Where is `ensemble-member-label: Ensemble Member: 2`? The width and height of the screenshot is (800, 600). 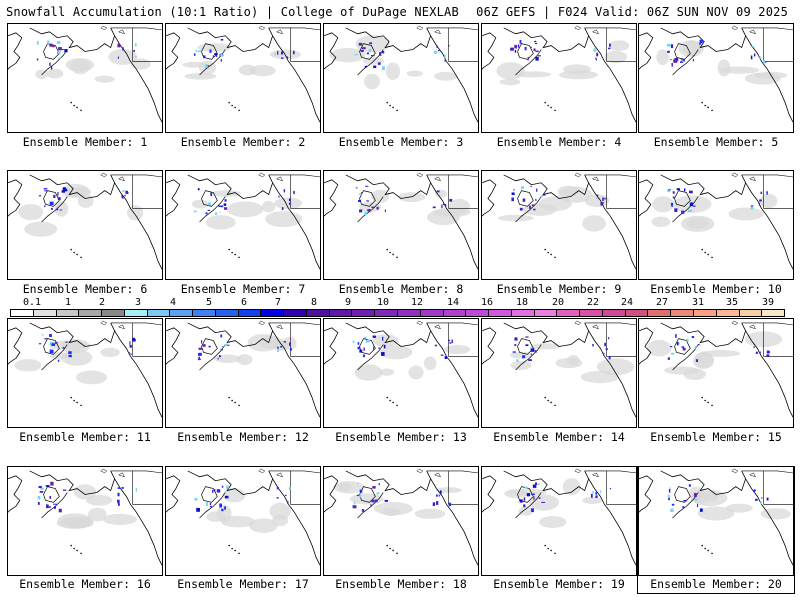 ensemble-member-label: Ensemble Member: 2 is located at coordinates (243, 142).